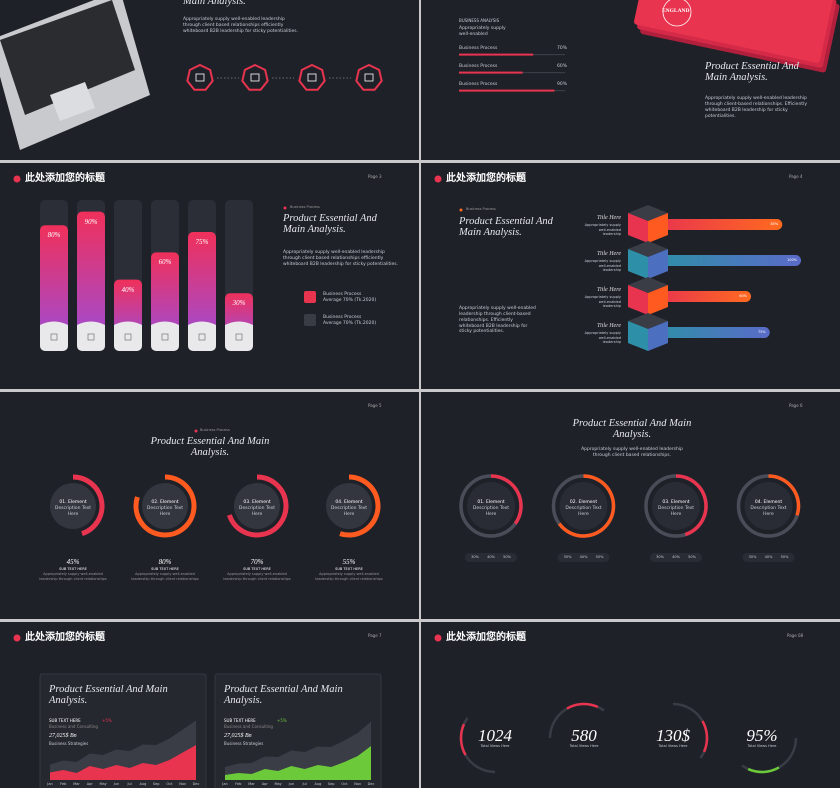 The height and width of the screenshot is (788, 840). Describe the element at coordinates (743, 296) in the screenshot. I see `bar-label: 60%` at that location.